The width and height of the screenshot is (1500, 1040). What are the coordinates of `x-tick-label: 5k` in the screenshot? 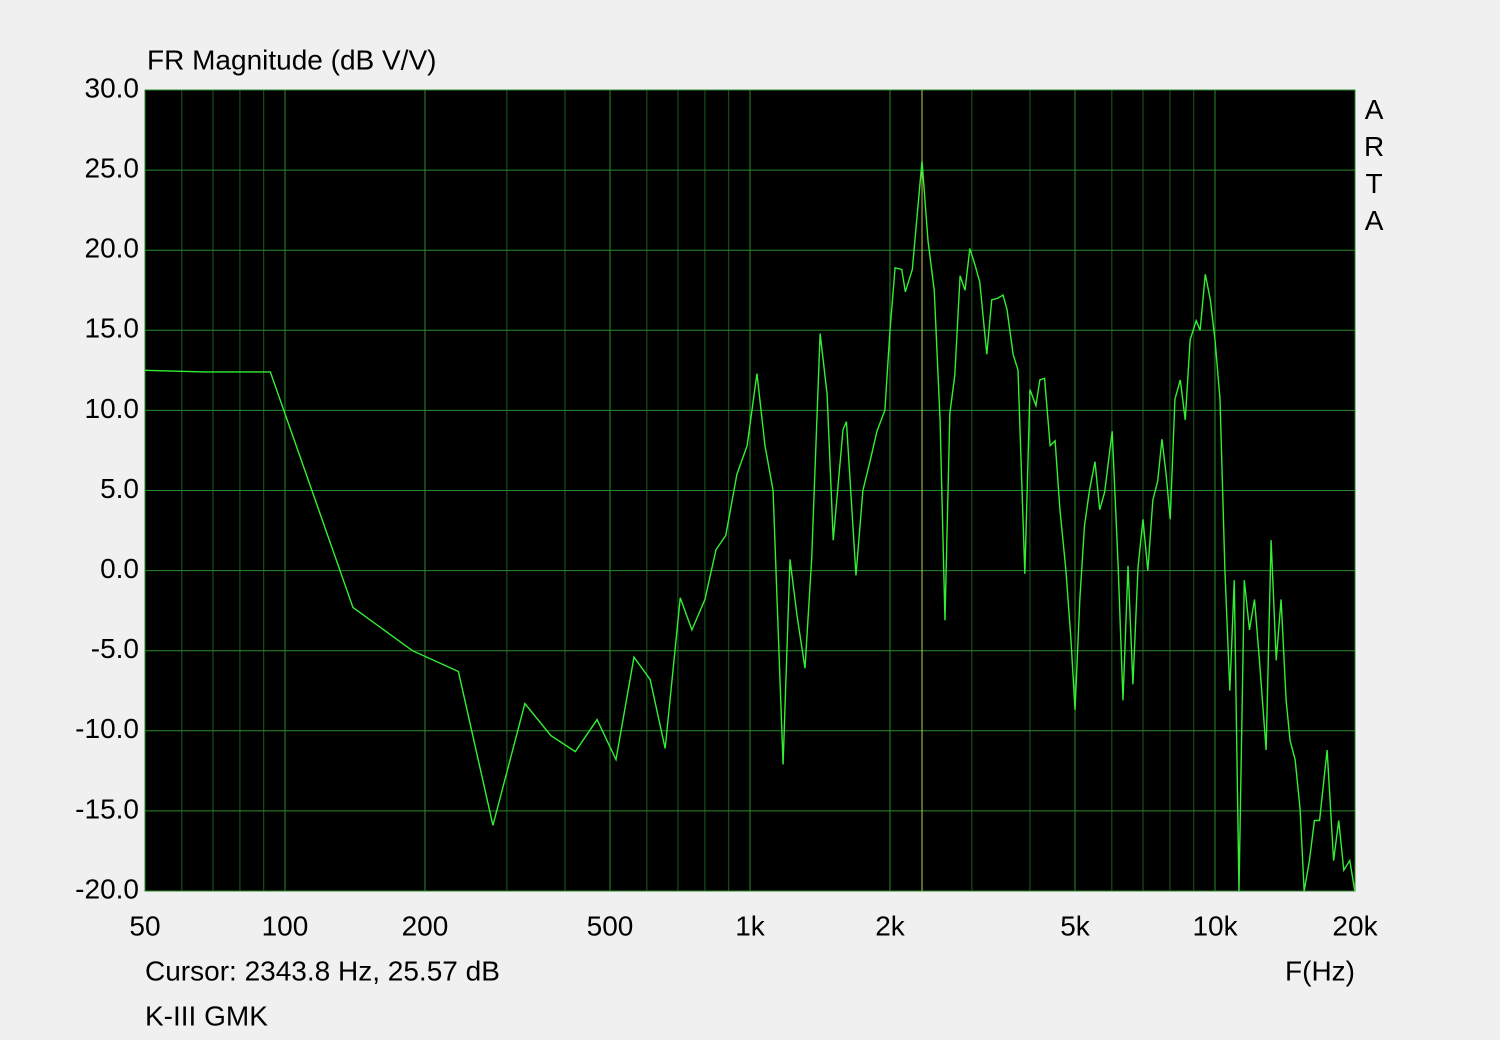 It's located at (1075, 925).